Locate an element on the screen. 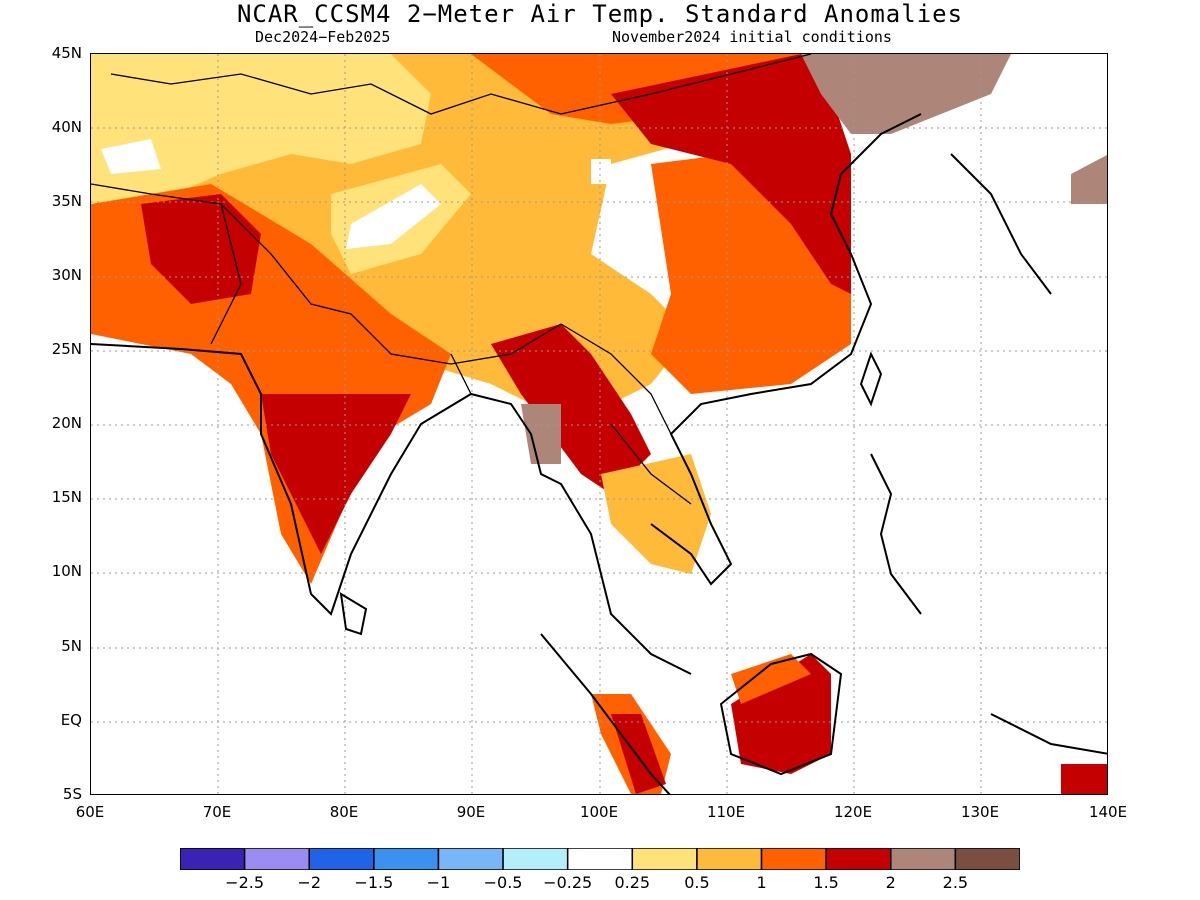 This screenshot has height=900, width=1200. colorbar-tick-label: 0.5 is located at coordinates (697, 882).